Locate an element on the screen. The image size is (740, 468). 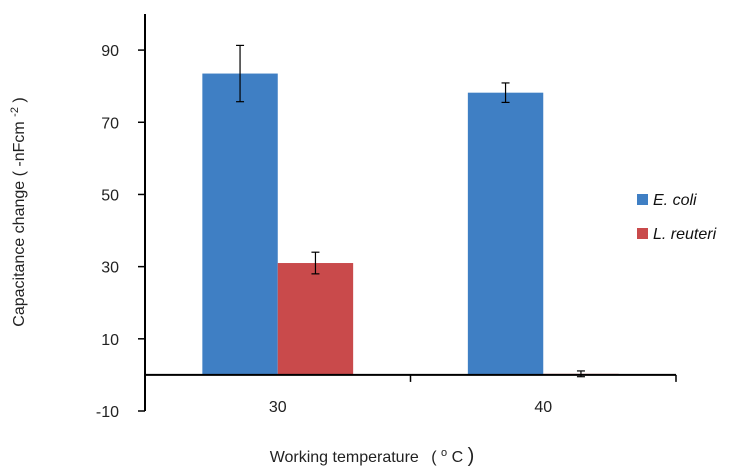
legend-label-l-reuteri: L. reuteri is located at coordinates (685, 234).